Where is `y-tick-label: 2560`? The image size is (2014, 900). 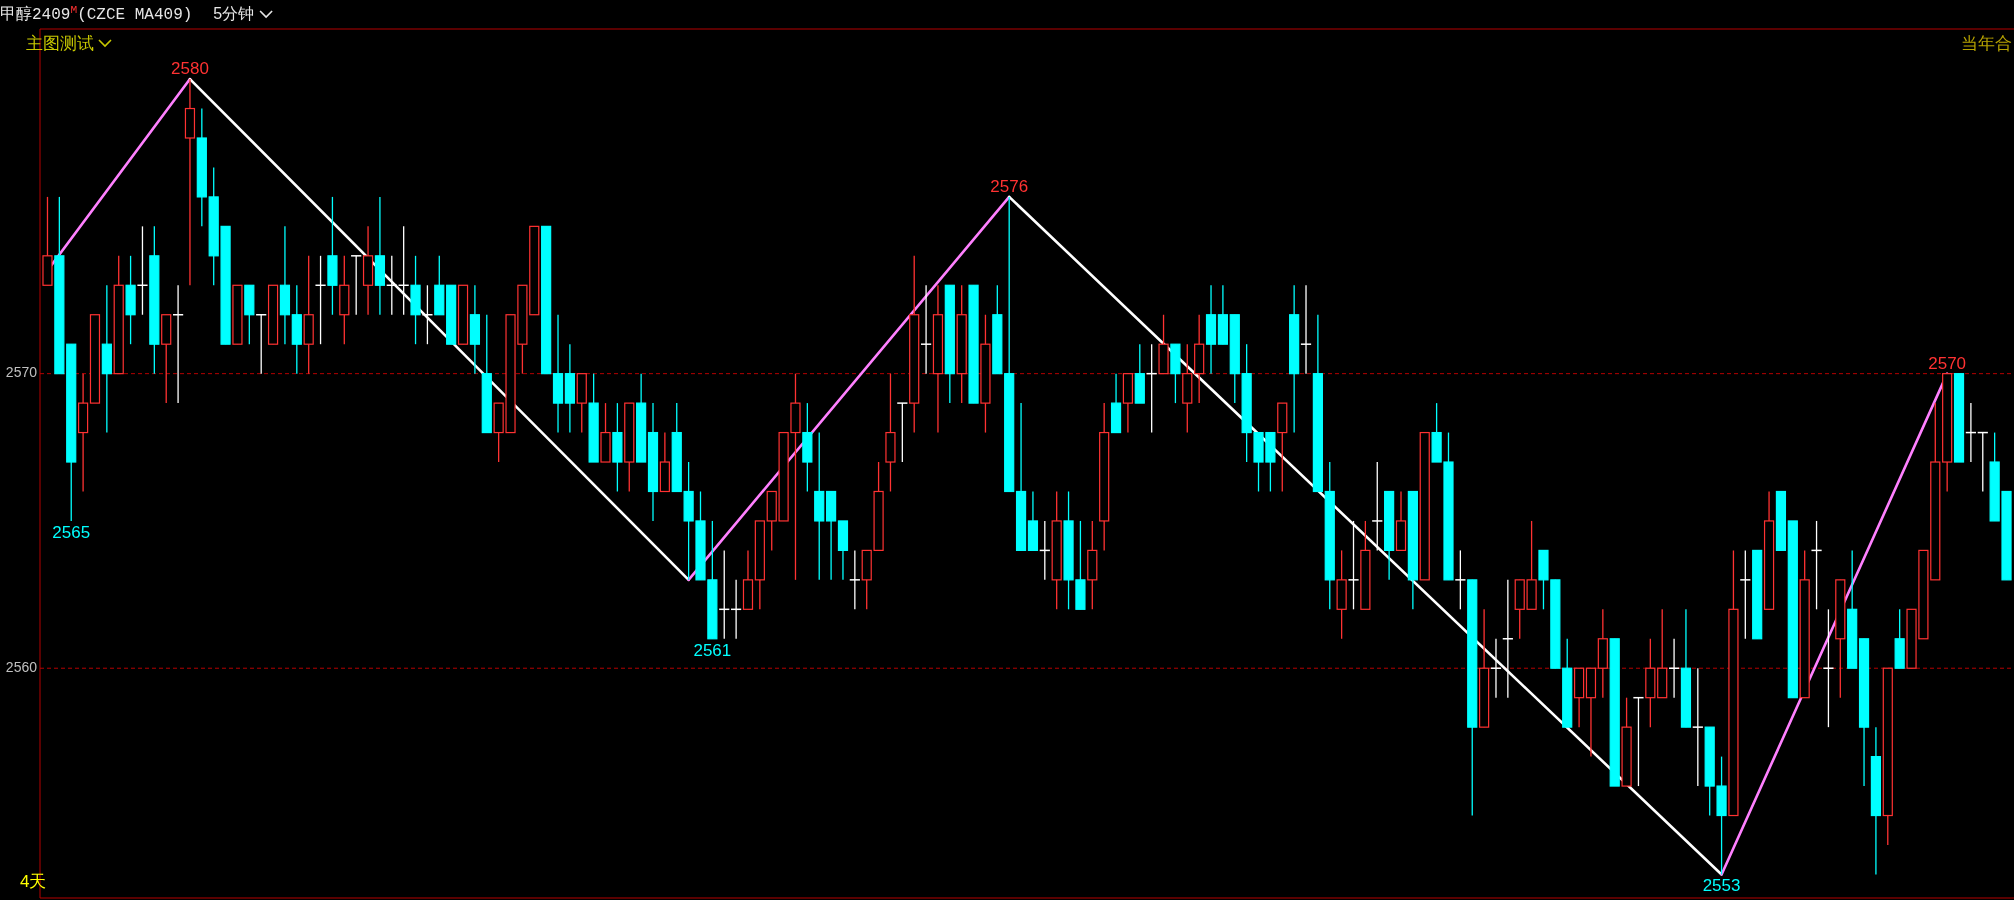
y-tick-label: 2560 is located at coordinates (21, 666).